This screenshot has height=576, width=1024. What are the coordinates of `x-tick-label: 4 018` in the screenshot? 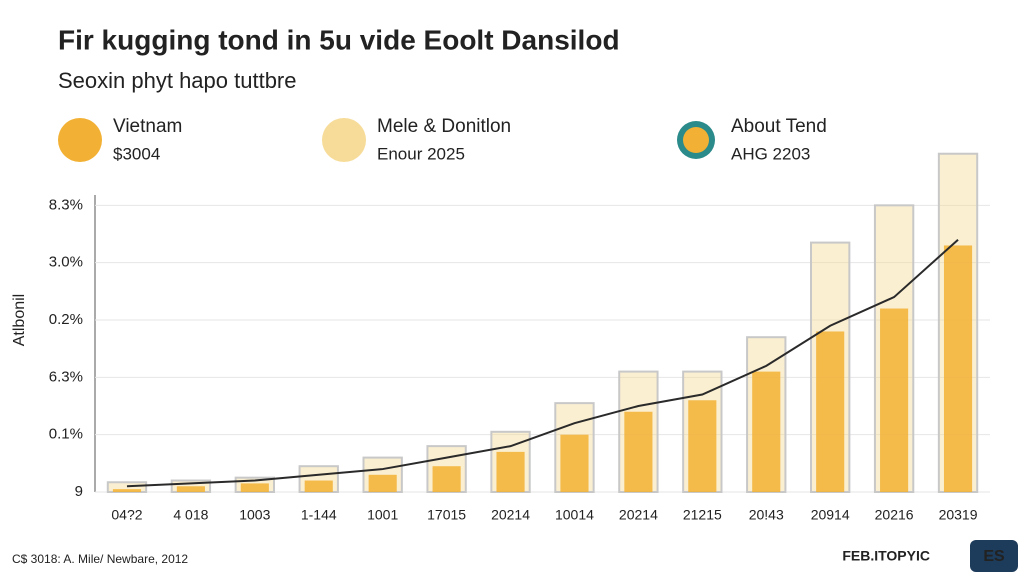 It's located at (190, 515).